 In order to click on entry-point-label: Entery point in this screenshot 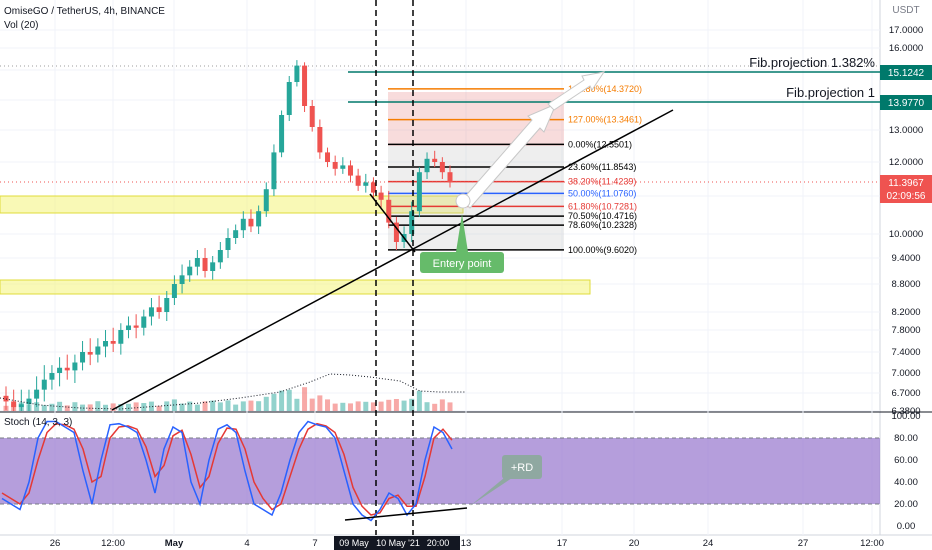, I will do `click(462, 264)`.